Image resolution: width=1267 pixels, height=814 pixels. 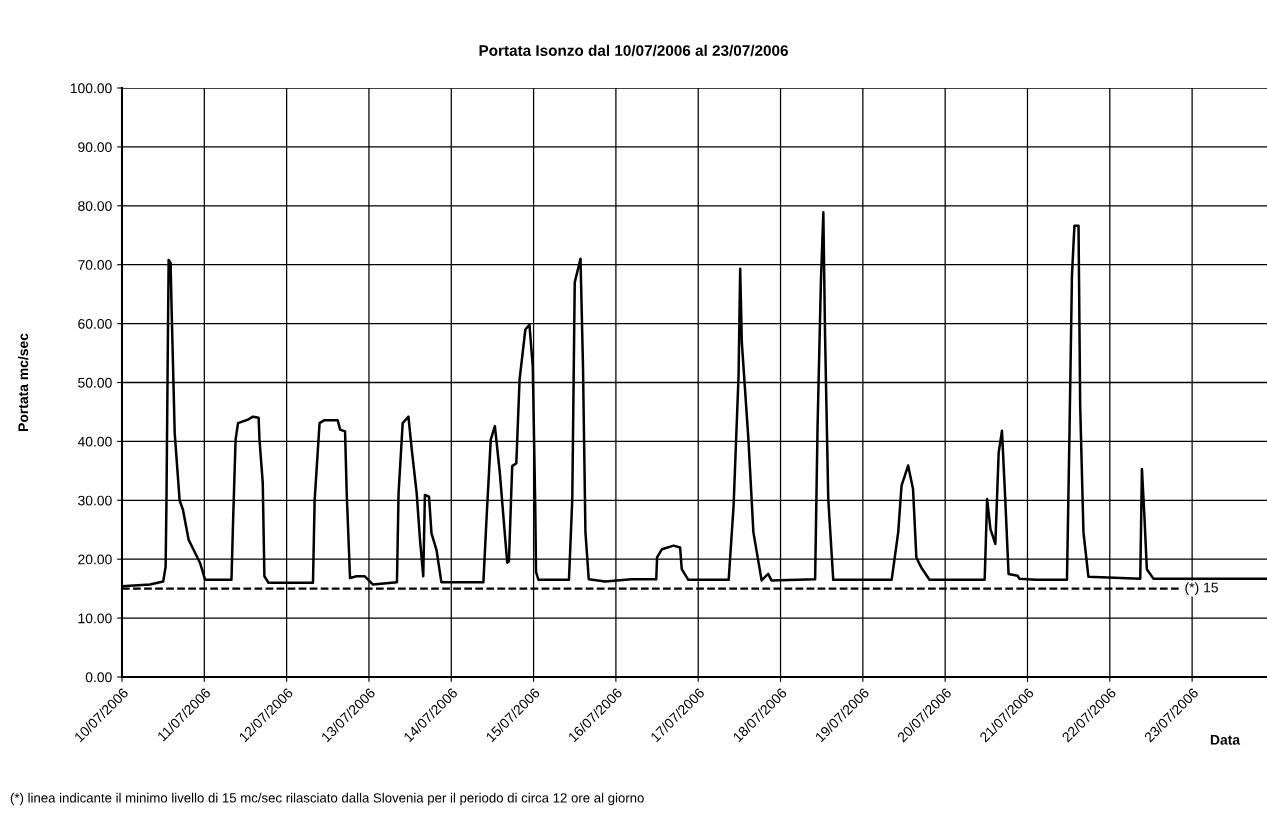 I want to click on chart-title: Portata Isonzo dal 10/07/2006 al 23/07/2006, so click(x=633, y=50).